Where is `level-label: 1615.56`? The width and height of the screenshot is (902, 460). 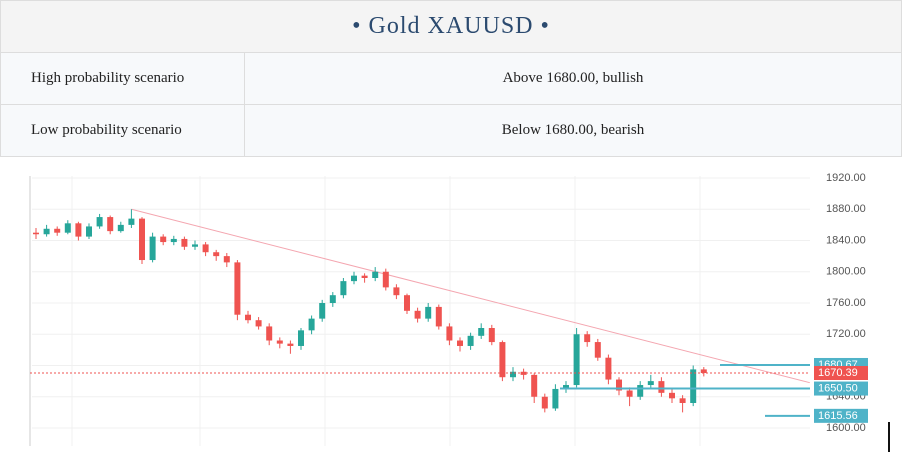
level-label: 1615.56 is located at coordinates (838, 416).